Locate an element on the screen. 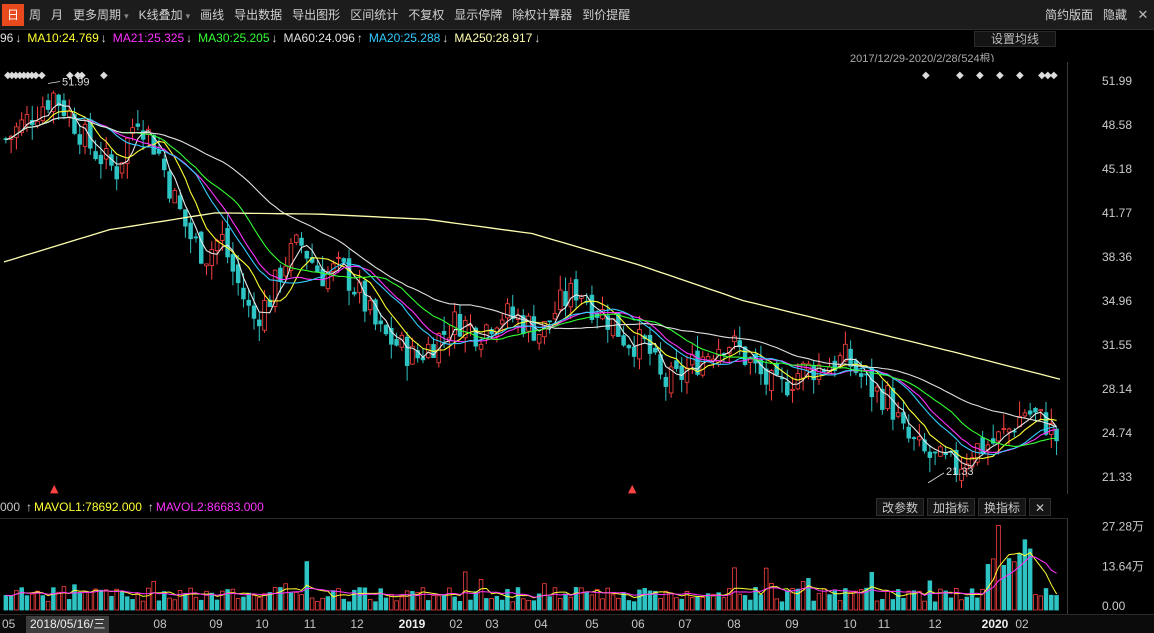 This screenshot has width=1154, height=633. volume-left-value: 000 is located at coordinates (10, 507).